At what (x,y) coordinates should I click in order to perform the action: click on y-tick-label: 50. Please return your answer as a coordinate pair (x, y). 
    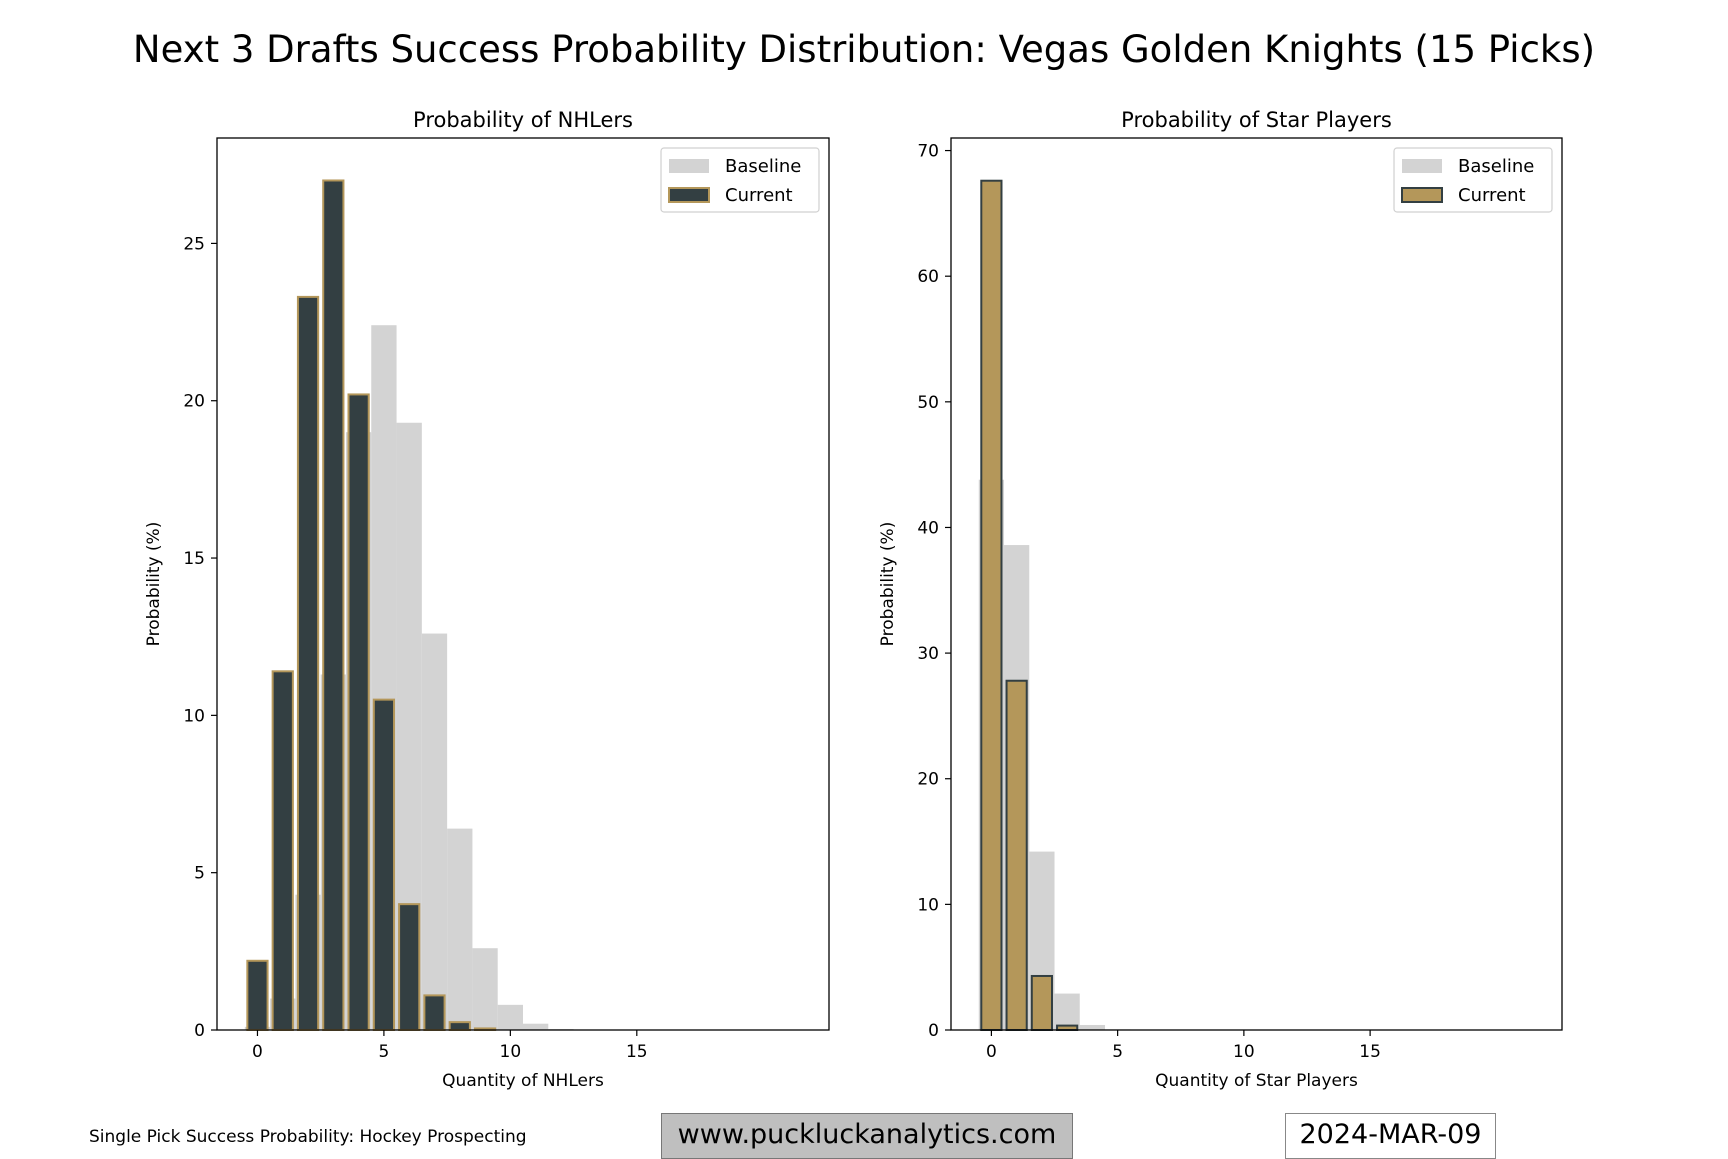
    Looking at the image, I should click on (928, 403).